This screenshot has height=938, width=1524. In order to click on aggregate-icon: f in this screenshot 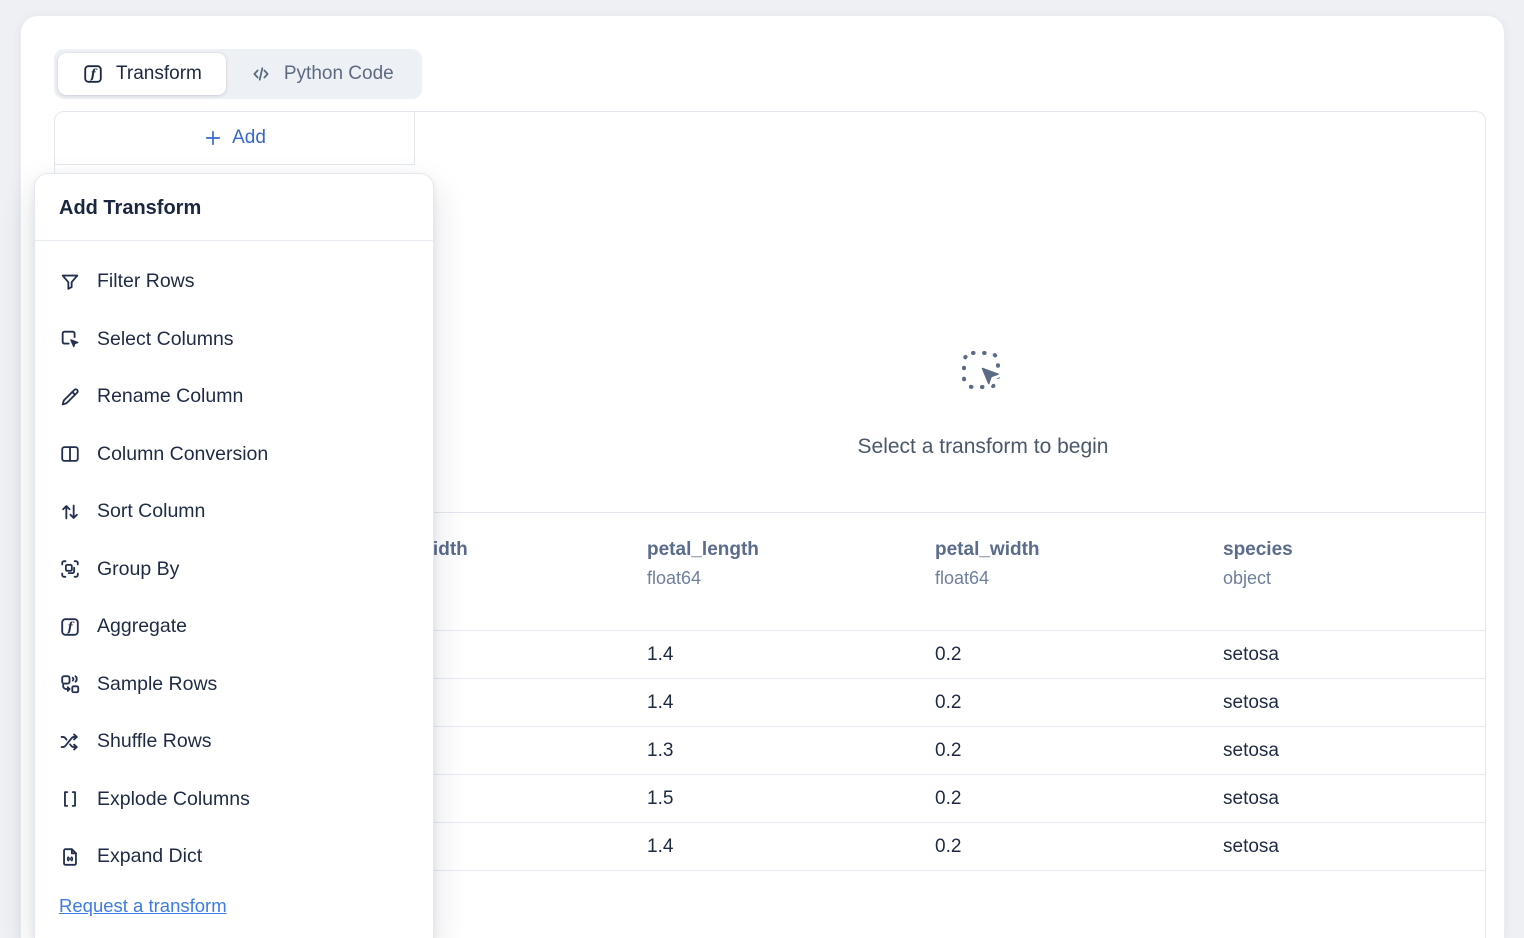, I will do `click(70, 627)`.